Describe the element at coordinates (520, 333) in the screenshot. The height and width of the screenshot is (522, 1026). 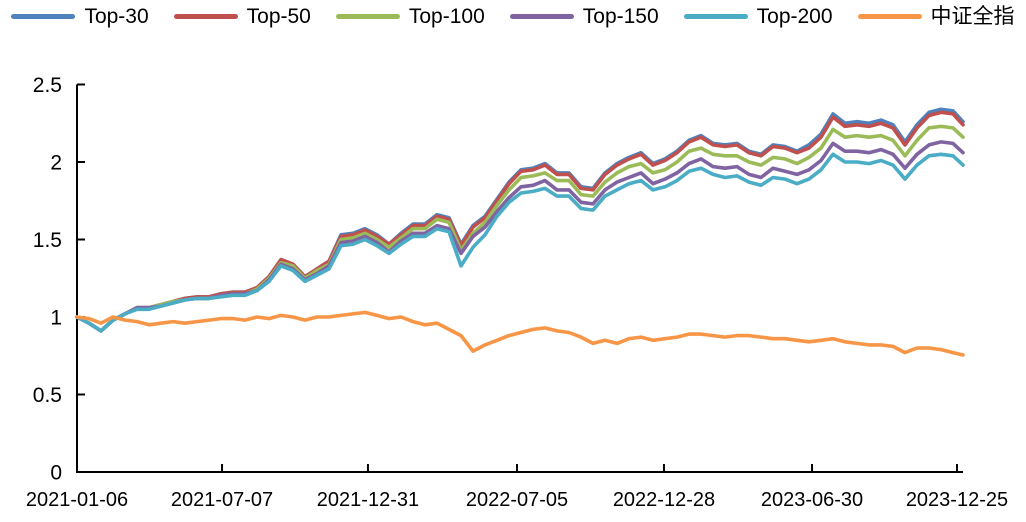
I see `series-line` at that location.